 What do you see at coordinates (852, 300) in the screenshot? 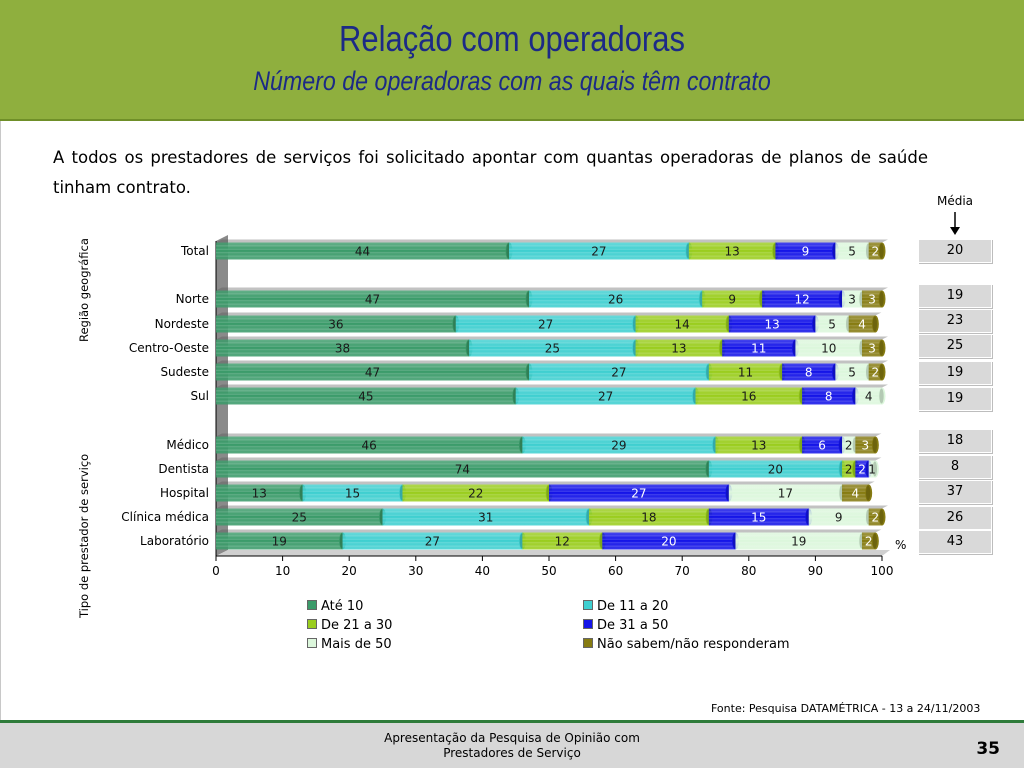
I see `data-label-norte-mais-de-50: 3` at bounding box center [852, 300].